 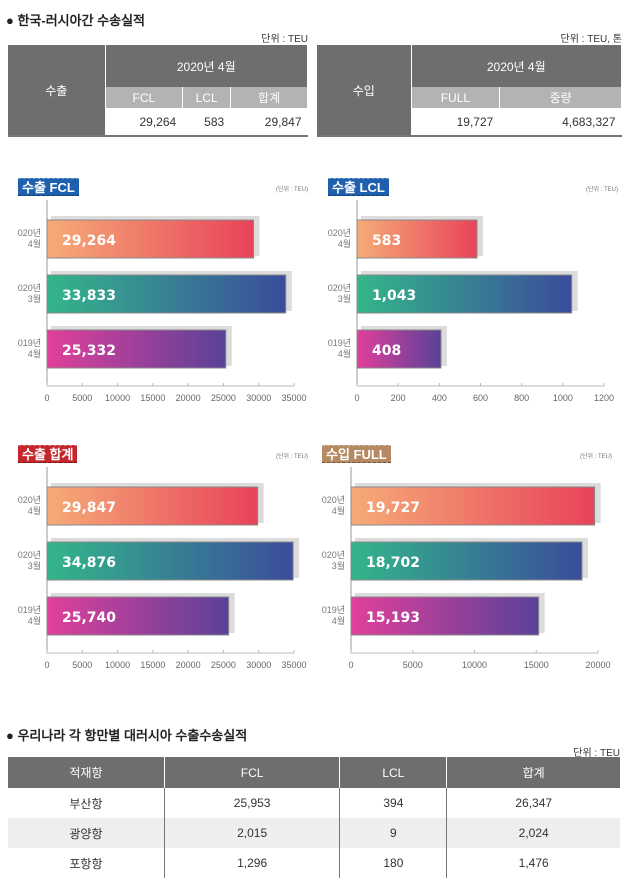 What do you see at coordinates (269, 122) in the screenshot?
I see `value-total: 29,847` at bounding box center [269, 122].